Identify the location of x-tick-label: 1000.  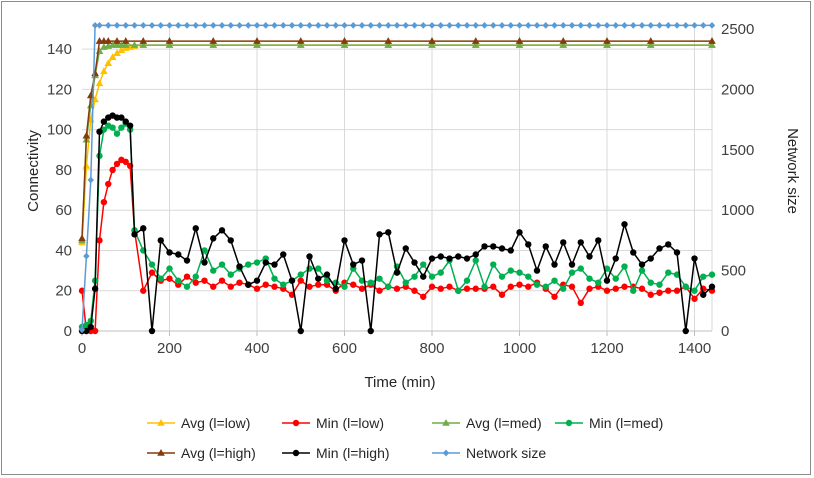
(519, 348).